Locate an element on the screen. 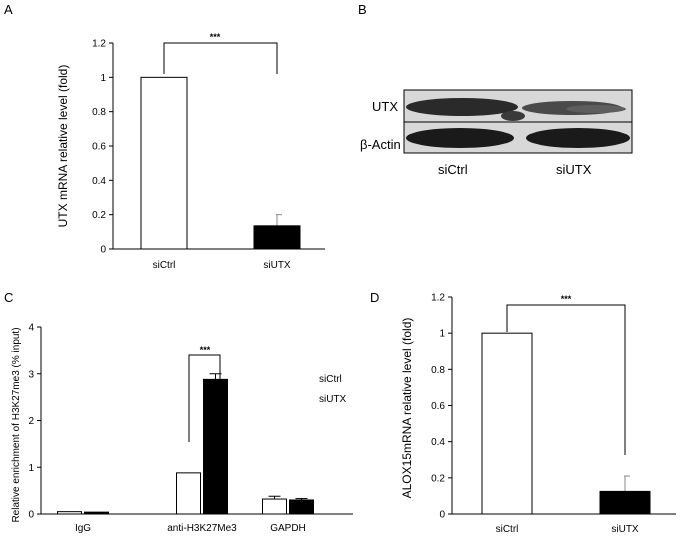  x-category-label: anti-H3K27Me3 is located at coordinates (202, 528).